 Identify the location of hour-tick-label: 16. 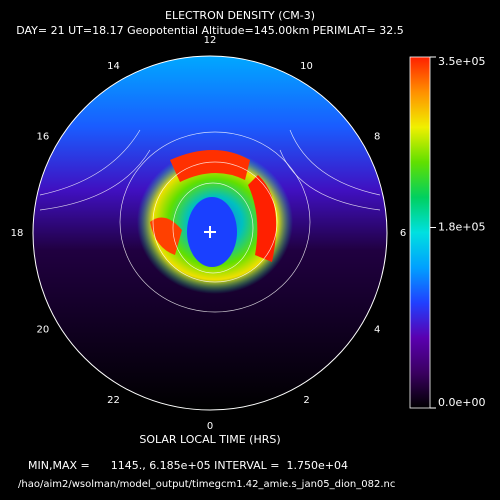
(42, 137).